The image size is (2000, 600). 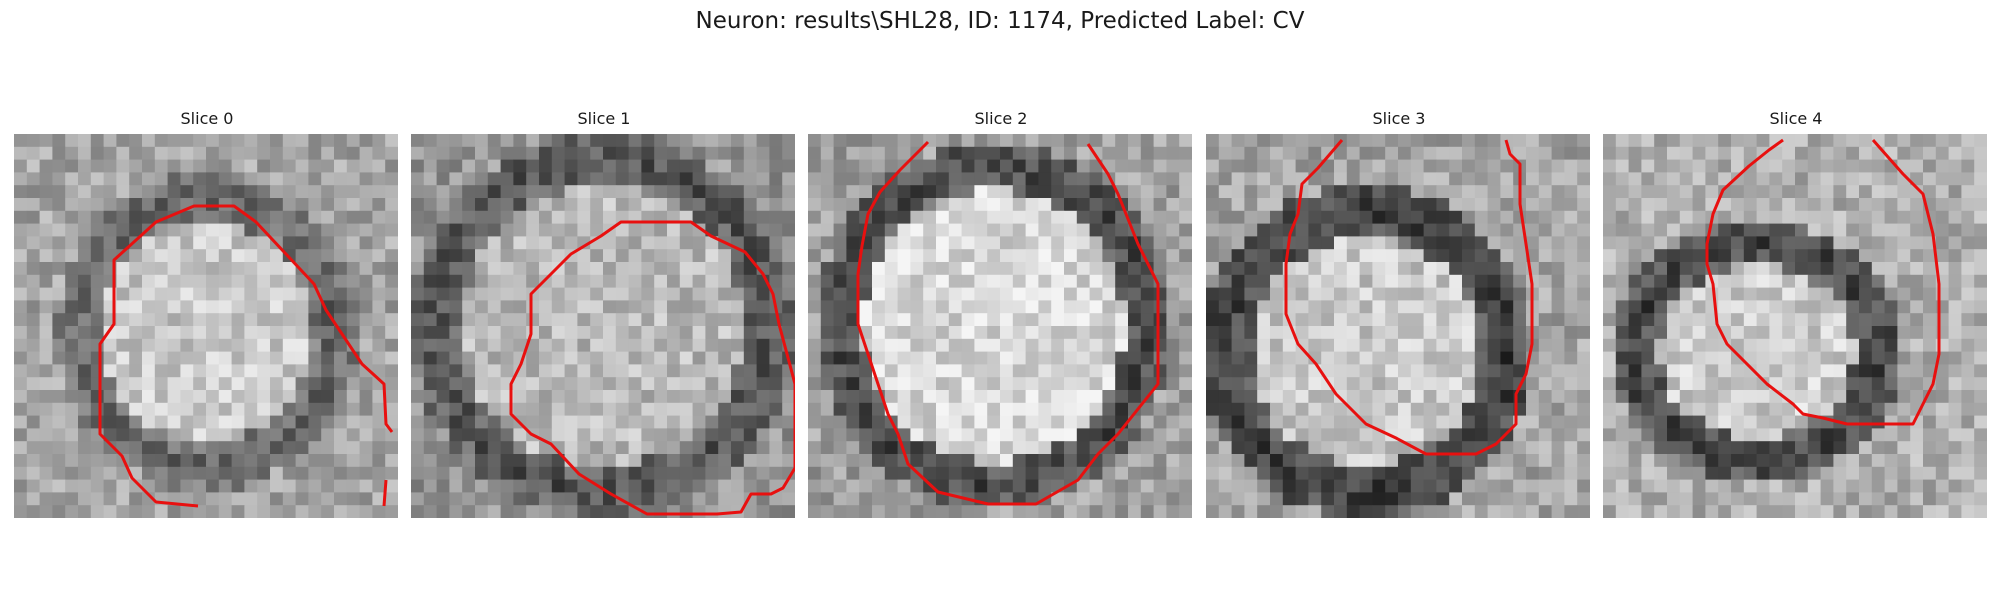 I want to click on slice-title: Slice 4, so click(x=1796, y=118).